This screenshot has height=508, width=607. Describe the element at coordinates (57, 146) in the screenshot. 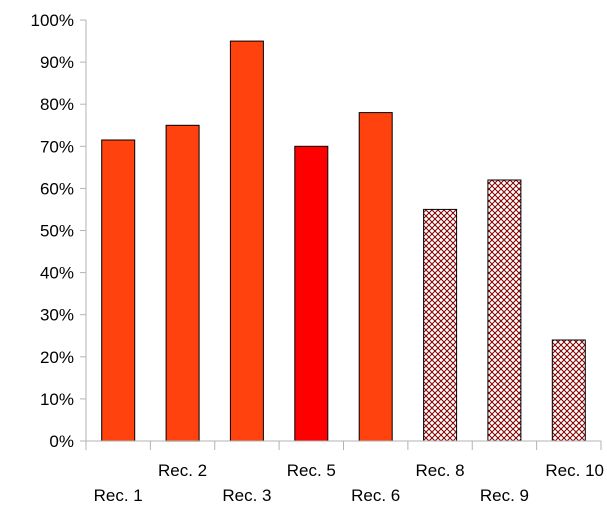

I see `y-tick-label: 70%` at that location.